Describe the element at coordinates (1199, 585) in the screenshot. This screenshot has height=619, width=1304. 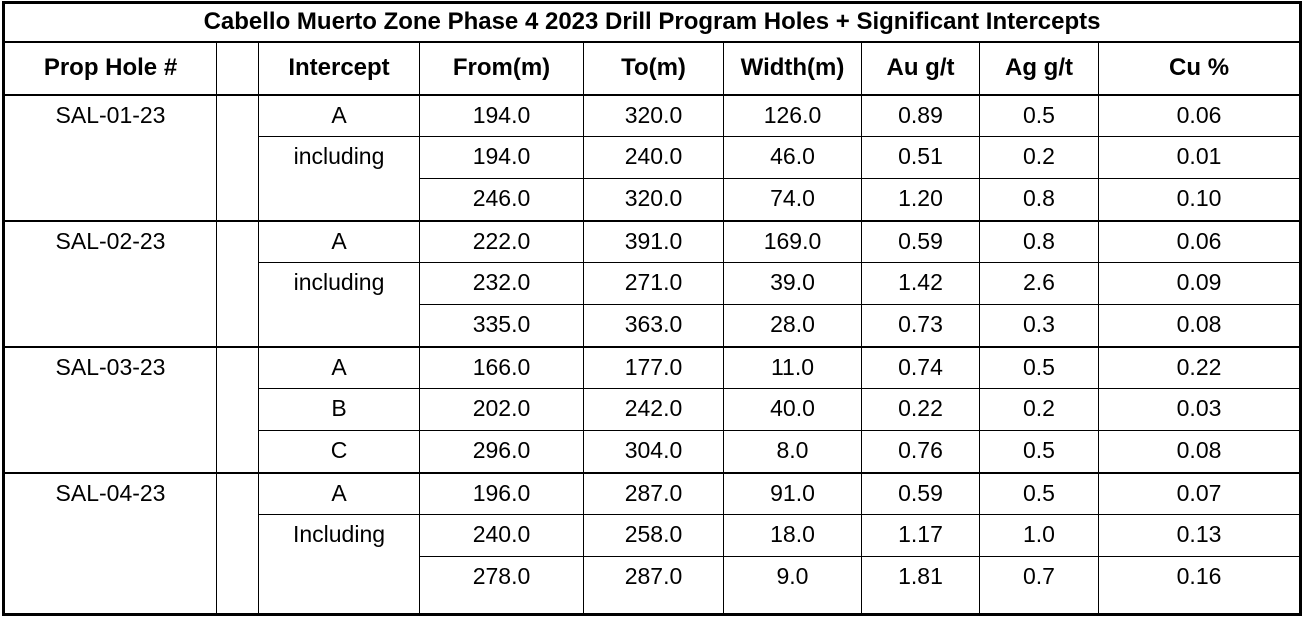
I see `cu-cell: 0.16` at that location.